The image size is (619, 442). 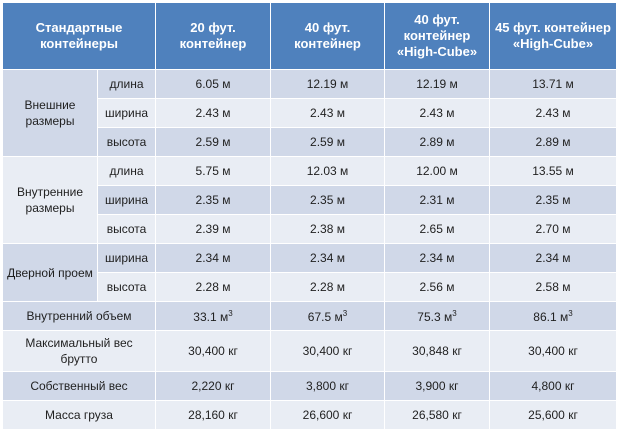 I want to click on header-20ft: 20 фут. контейнер, so click(x=213, y=36).